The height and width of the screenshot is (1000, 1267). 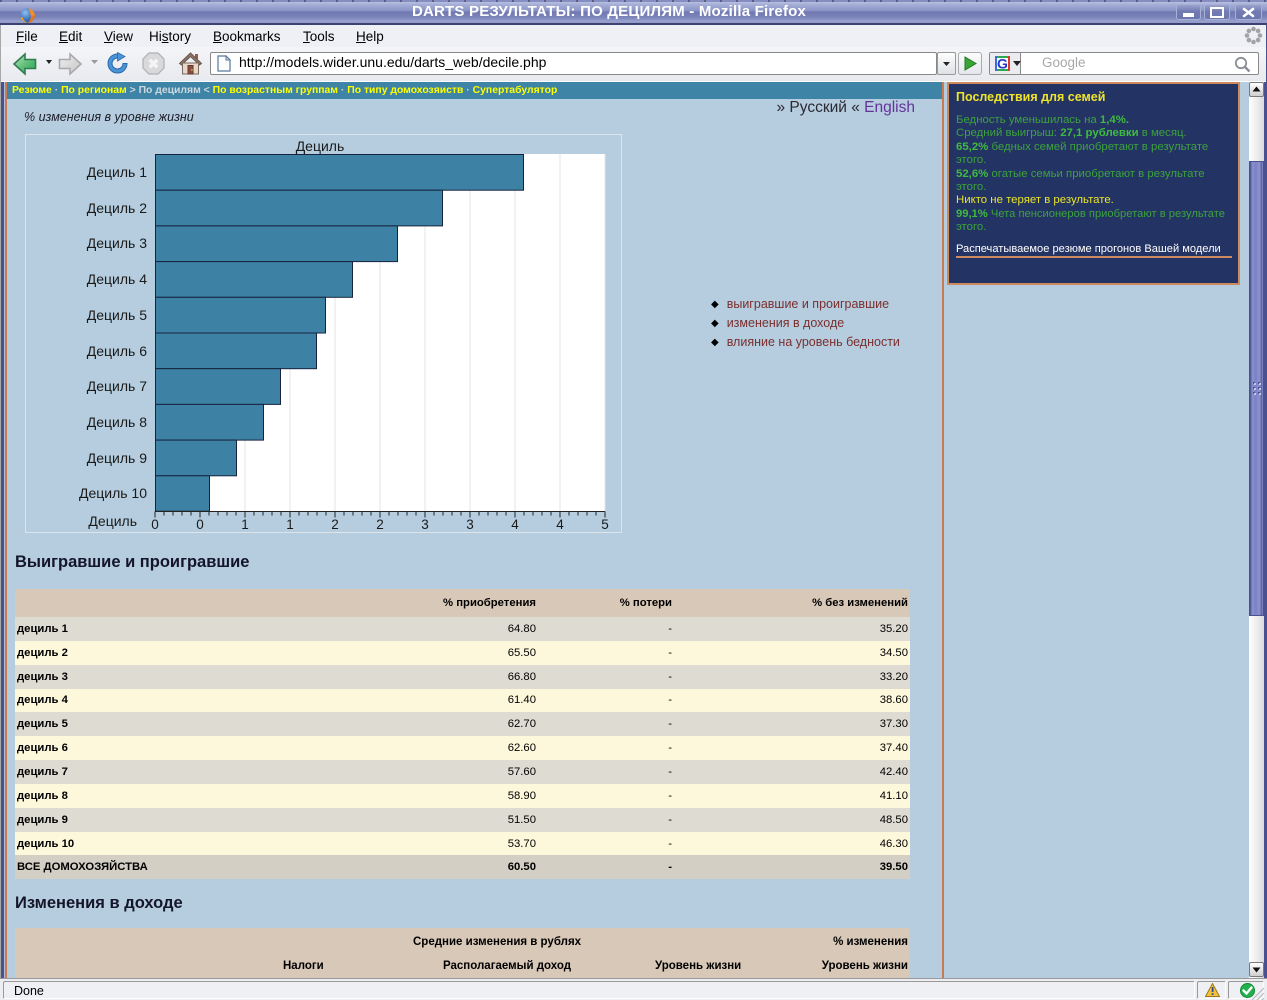 I want to click on svg-text: Дециль 3, so click(x=117, y=243).